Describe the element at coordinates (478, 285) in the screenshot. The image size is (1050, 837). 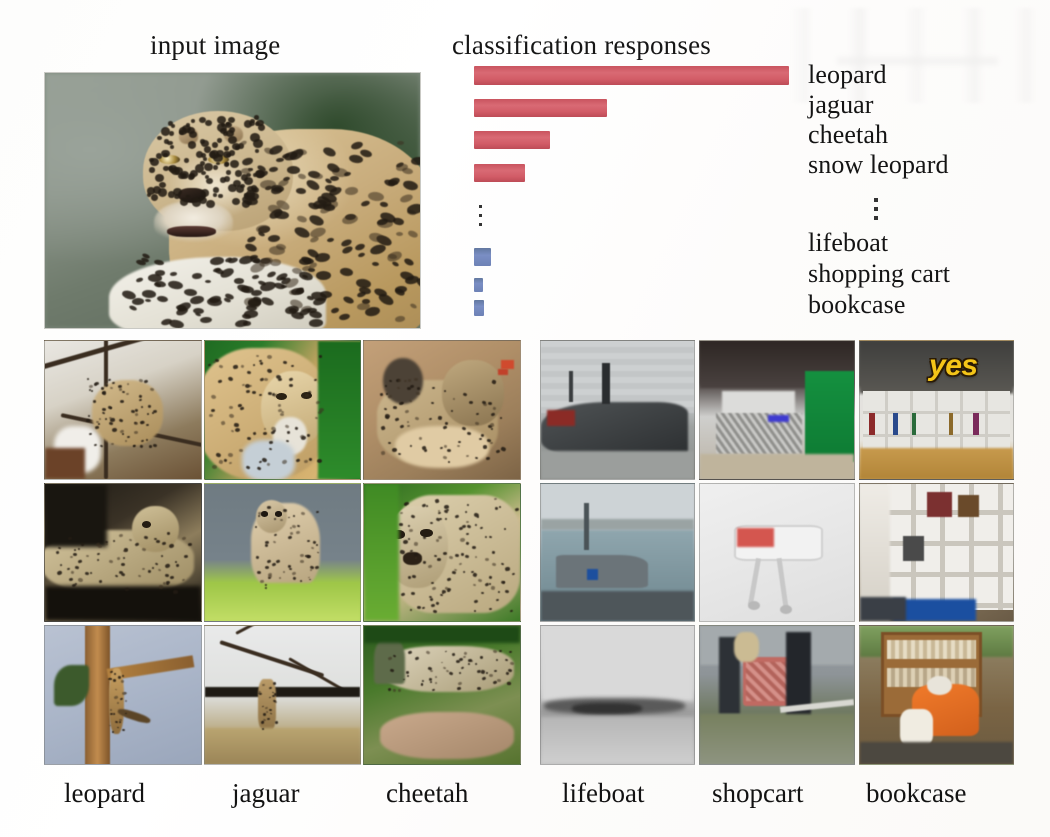
I see `bar-shopping-cart` at that location.